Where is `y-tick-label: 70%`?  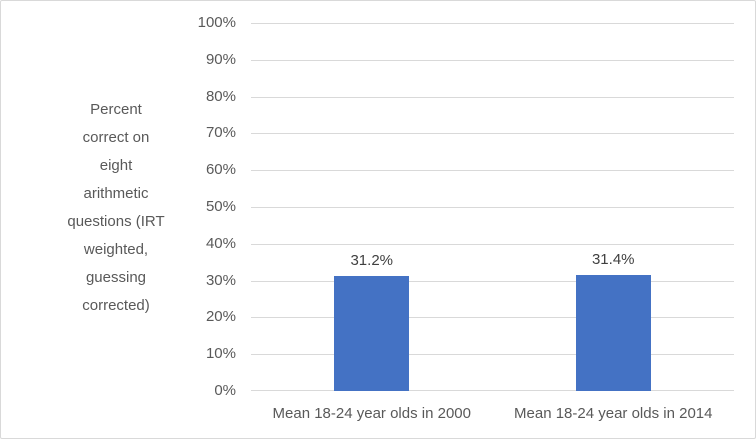
y-tick-label: 70% is located at coordinates (220, 133).